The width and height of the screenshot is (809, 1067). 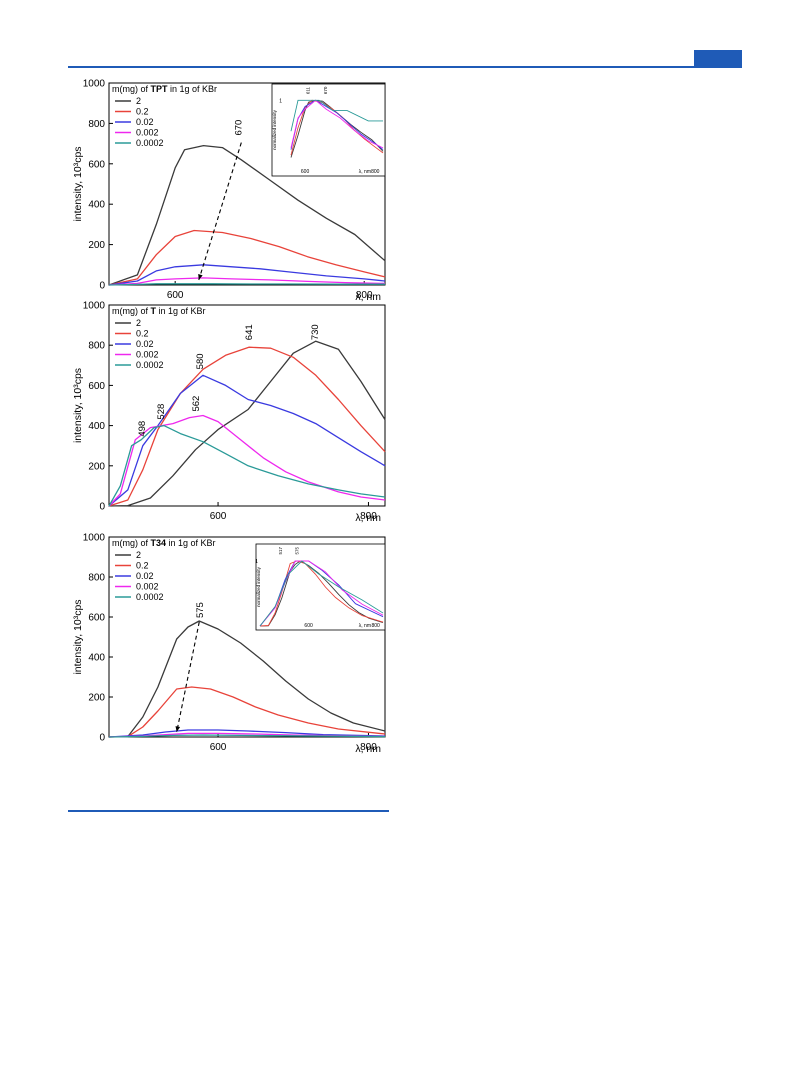 What do you see at coordinates (718, 58) in the screenshot?
I see `header-tab` at bounding box center [718, 58].